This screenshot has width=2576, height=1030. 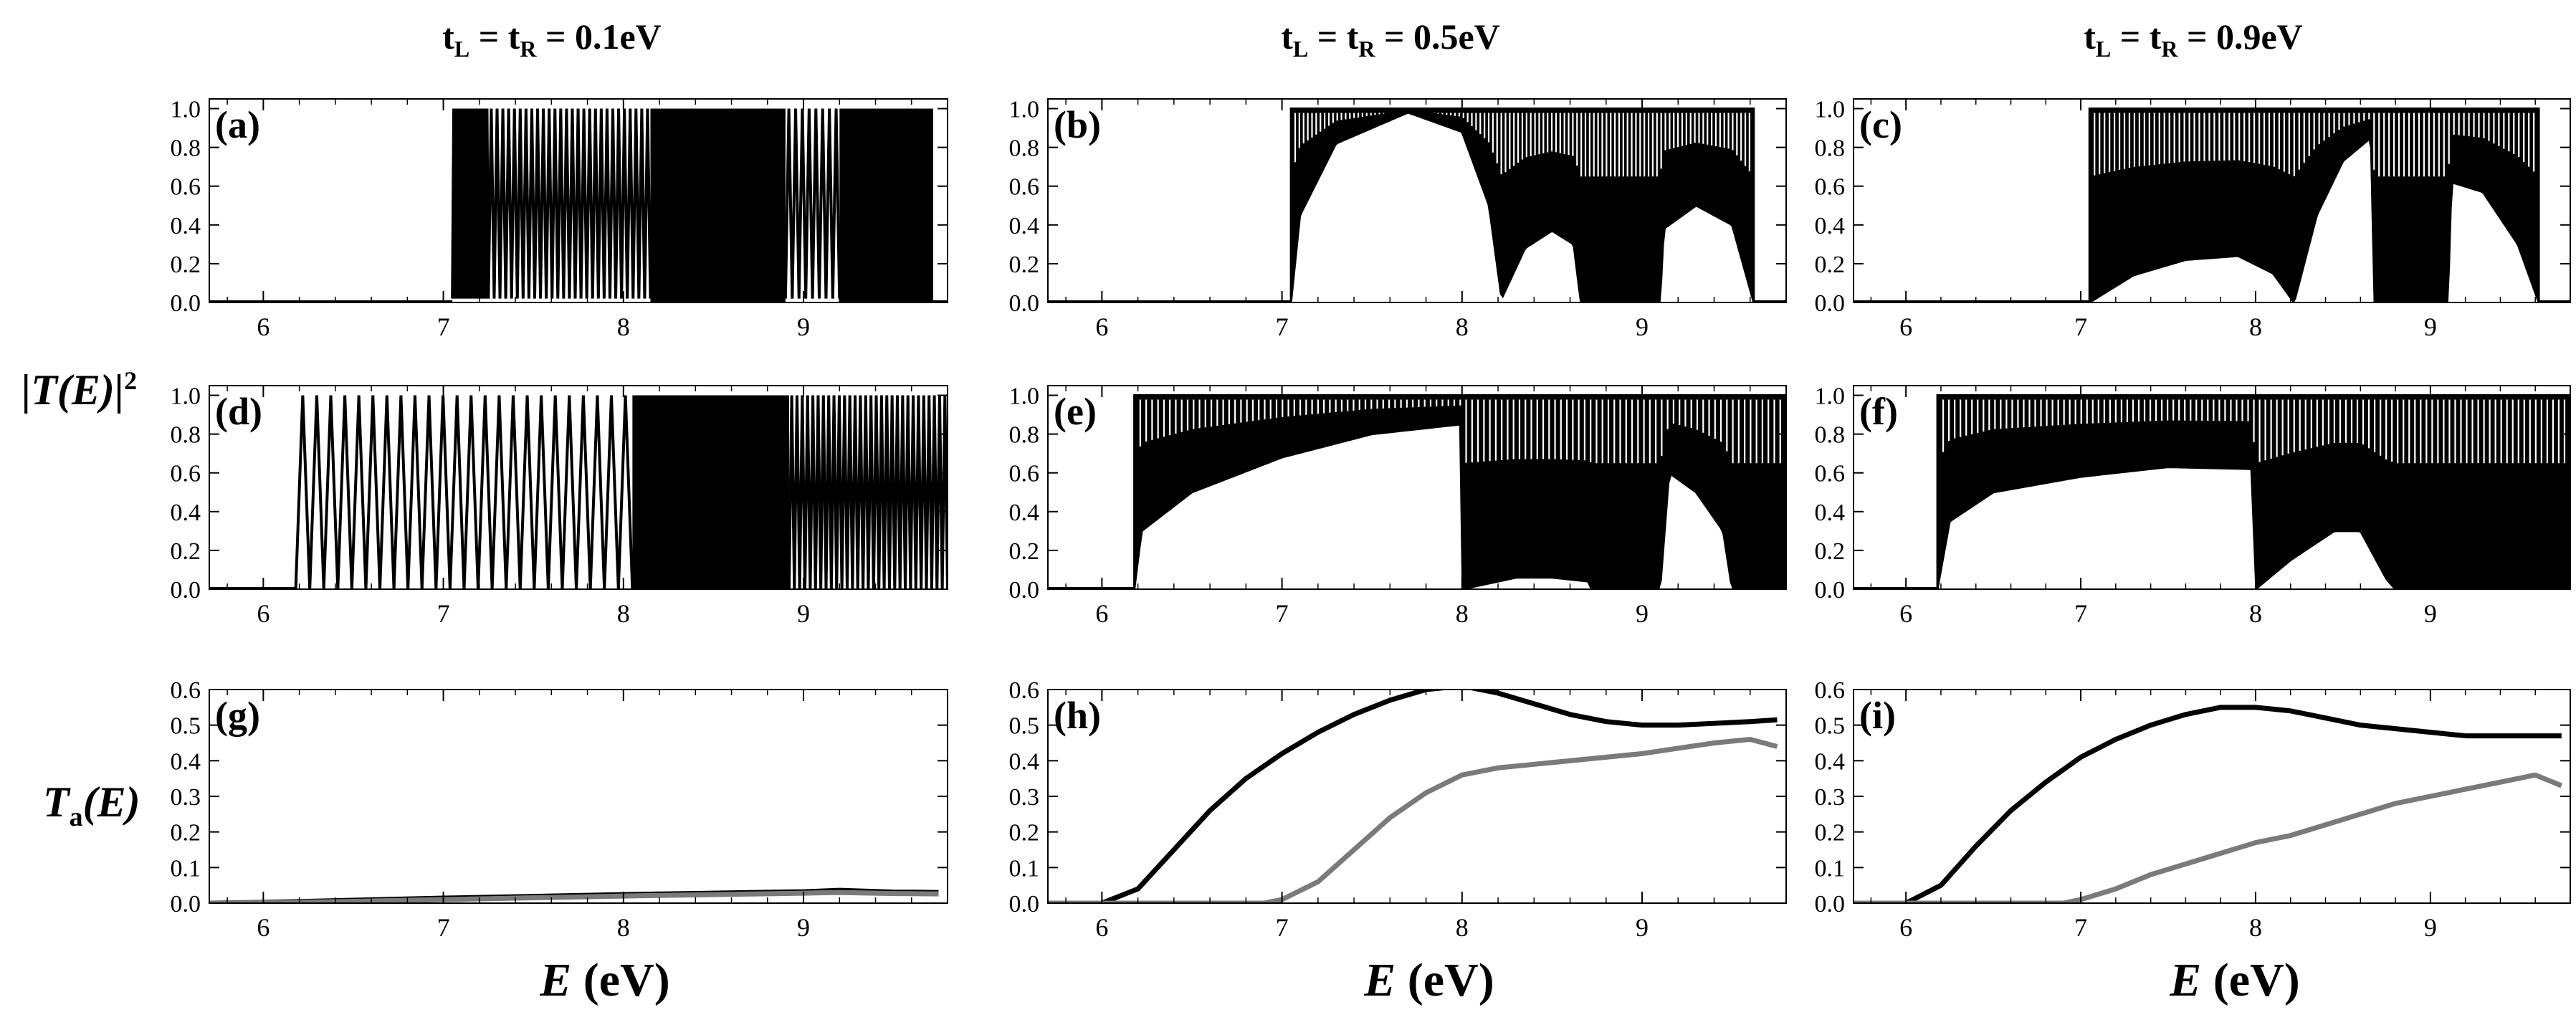 What do you see at coordinates (119, 390) in the screenshot?
I see `abs-close: |` at bounding box center [119, 390].